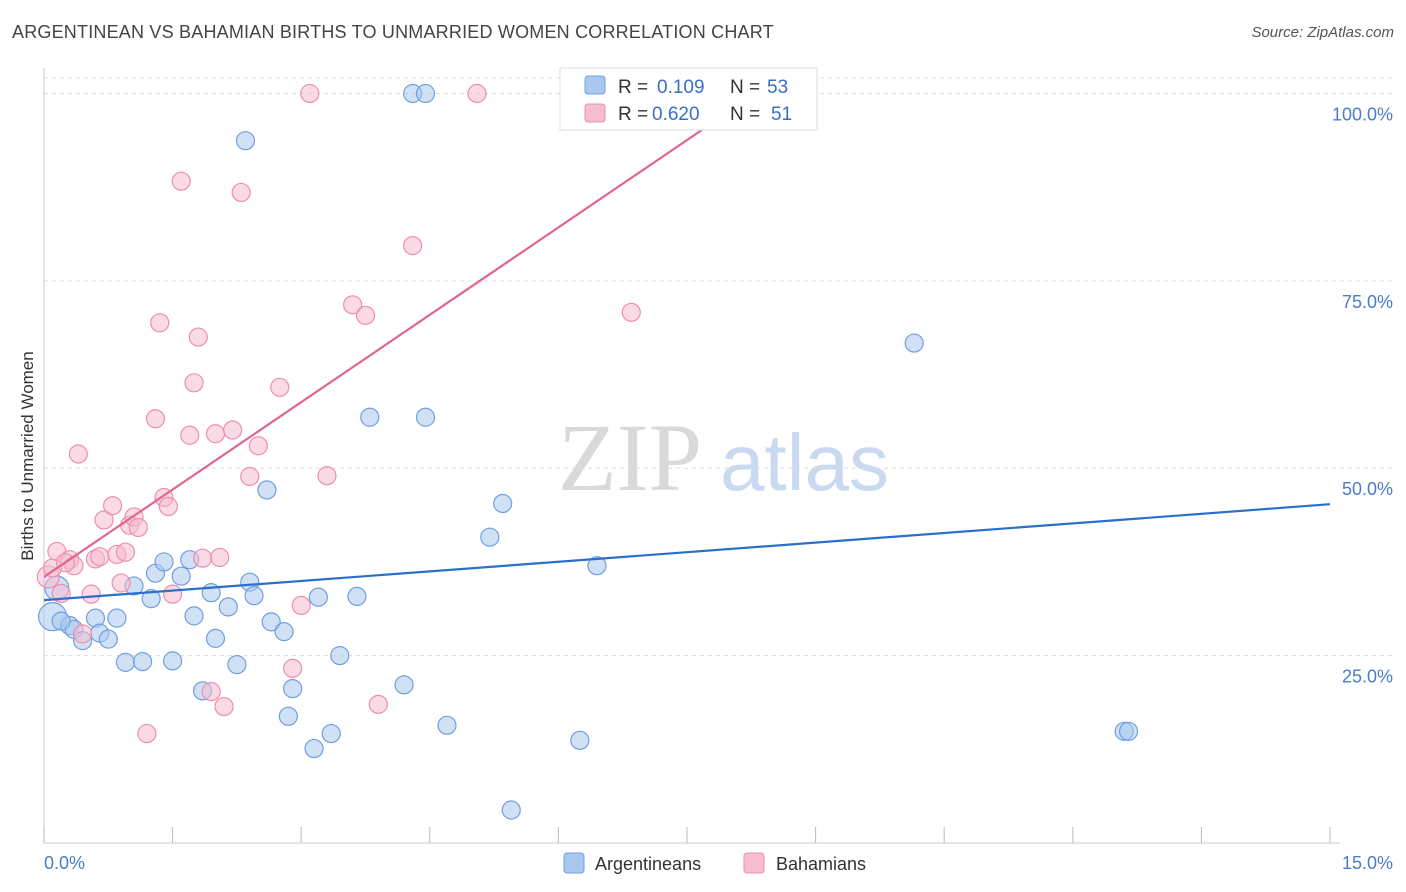 The height and width of the screenshot is (892, 1406). Describe the element at coordinates (745, 114) in the screenshot. I see `legend-n-label-2: N =` at that location.